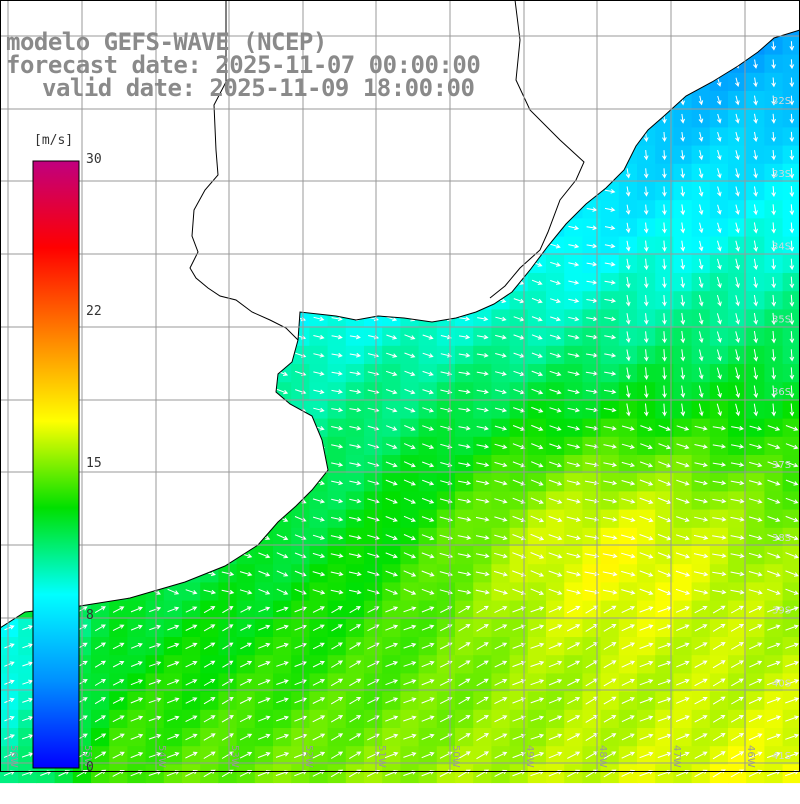 Image resolution: width=800 pixels, height=804 pixels. Describe the element at coordinates (382, 756) in the screenshot. I see `longitude-labels: 56W 55W 54W 53W 52W 51W 50W 49W 48W 47W 46W` at that location.